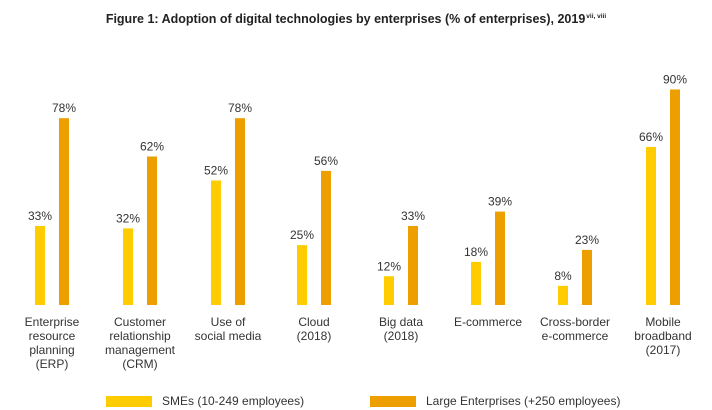  Describe the element at coordinates (314, 329) in the screenshot. I see `category-label-cloud-2018: Cloud (2018)` at that location.